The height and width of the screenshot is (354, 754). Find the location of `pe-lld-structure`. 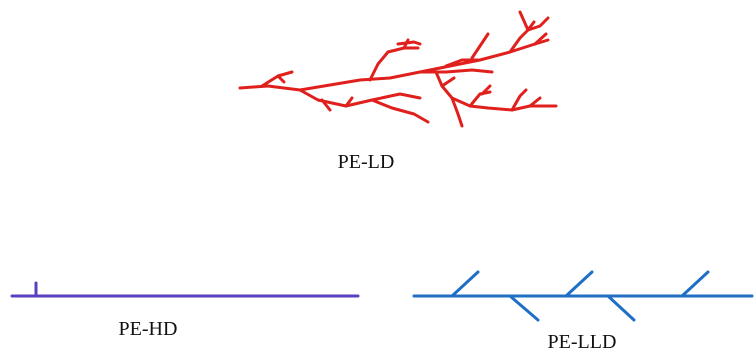

pe-lld-structure is located at coordinates (583, 296).